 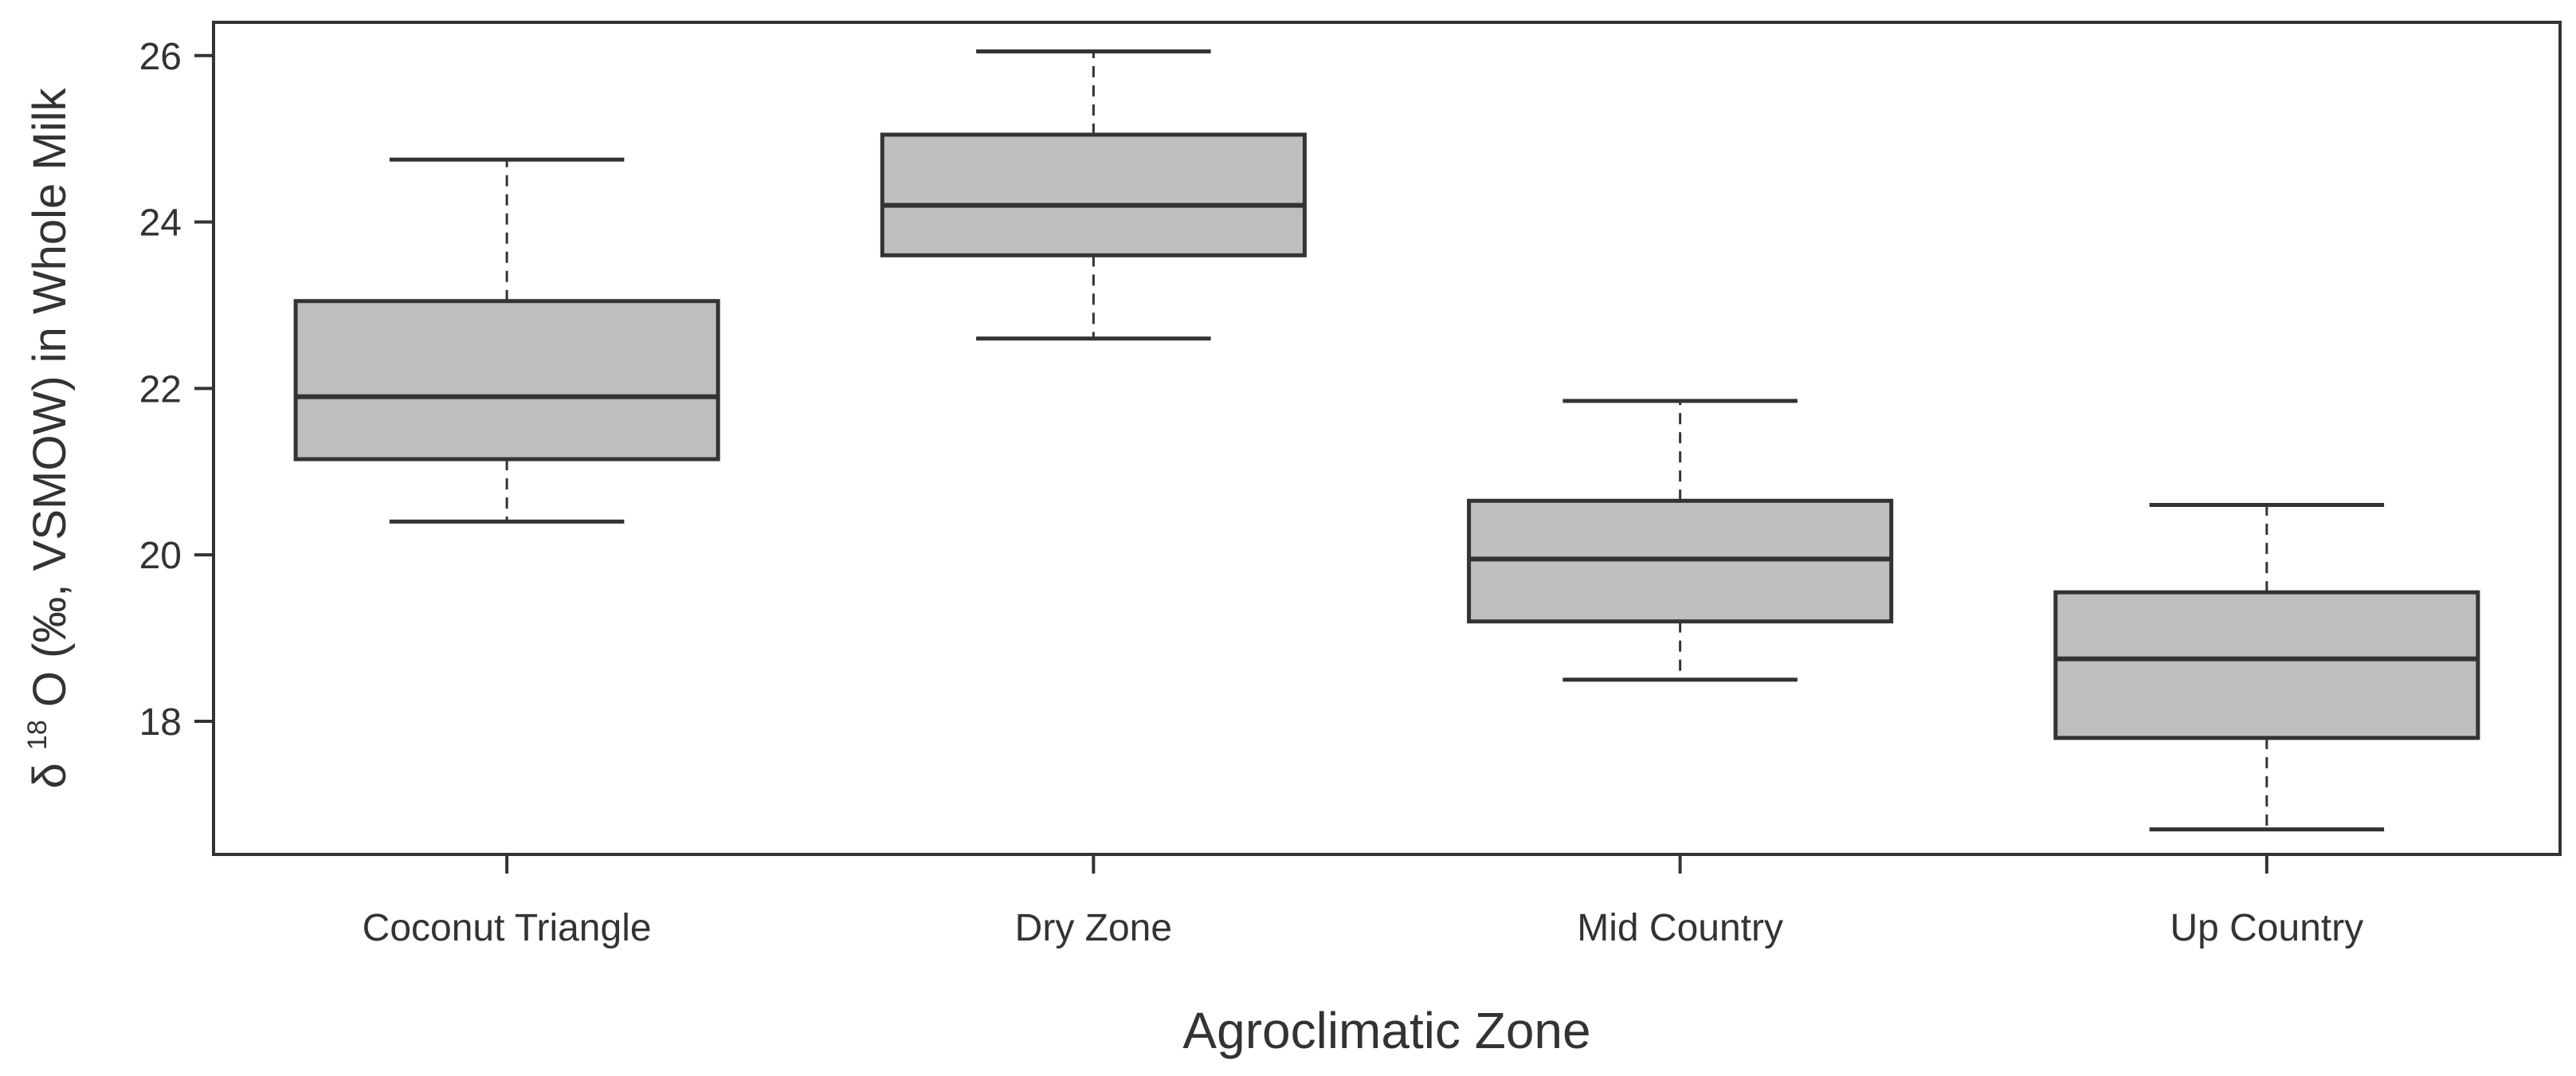 I want to click on x-tick-label: Mid Country, so click(x=1680, y=928).